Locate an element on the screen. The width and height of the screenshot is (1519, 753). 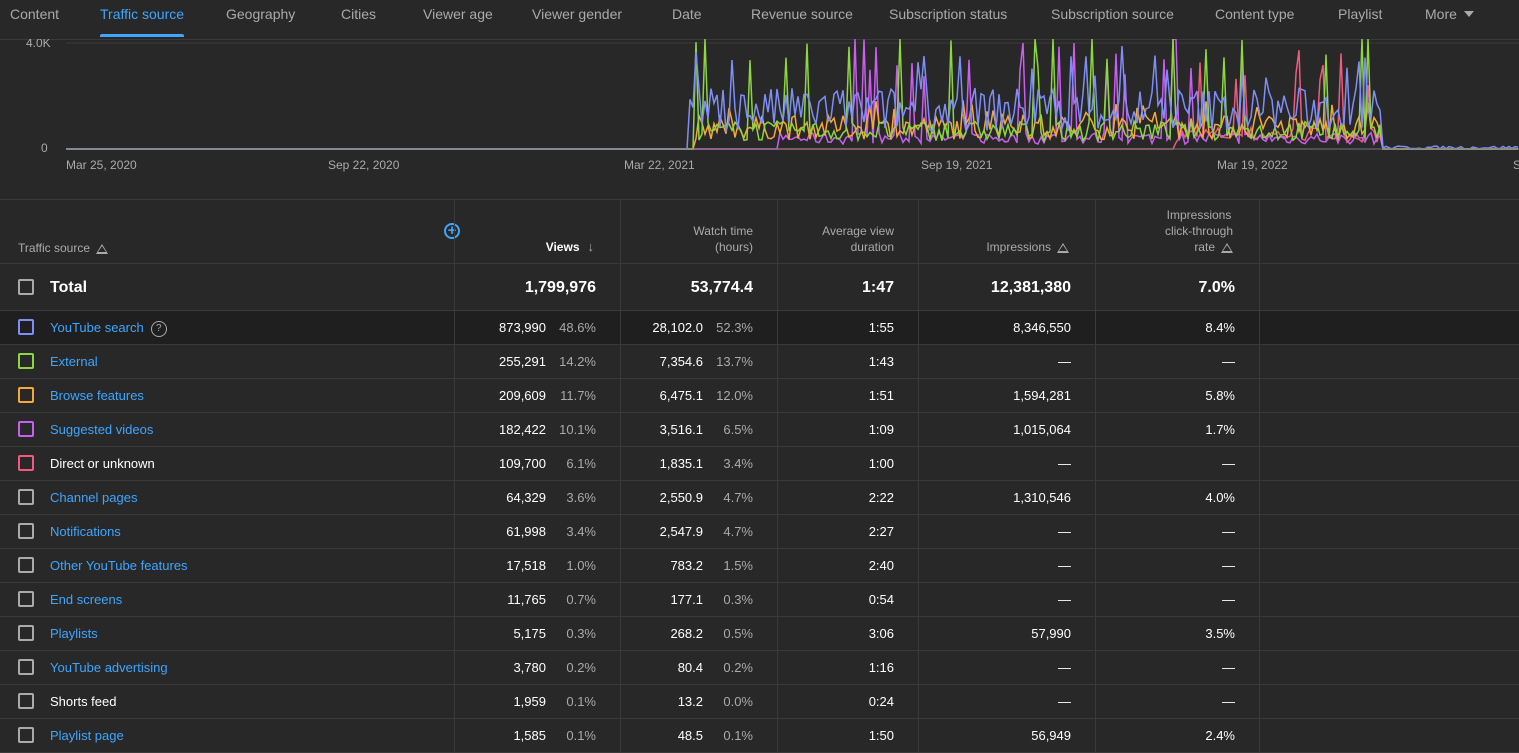
avg-duration-value: 0:54 is located at coordinates (881, 599).